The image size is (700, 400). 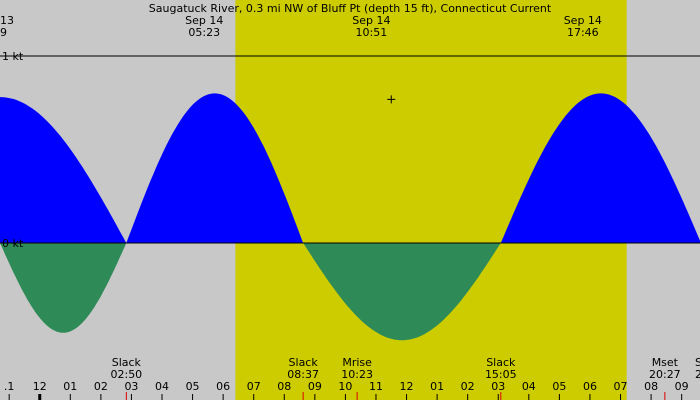 What do you see at coordinates (357, 362) in the screenshot?
I see `event-label: Mrise` at bounding box center [357, 362].